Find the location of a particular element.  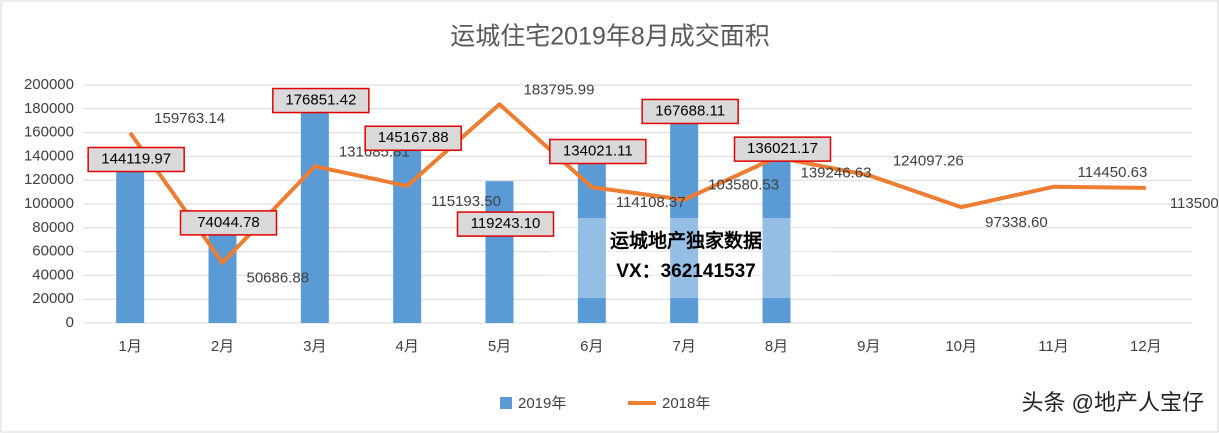

x-tick-label: 3月 is located at coordinates (314, 346).